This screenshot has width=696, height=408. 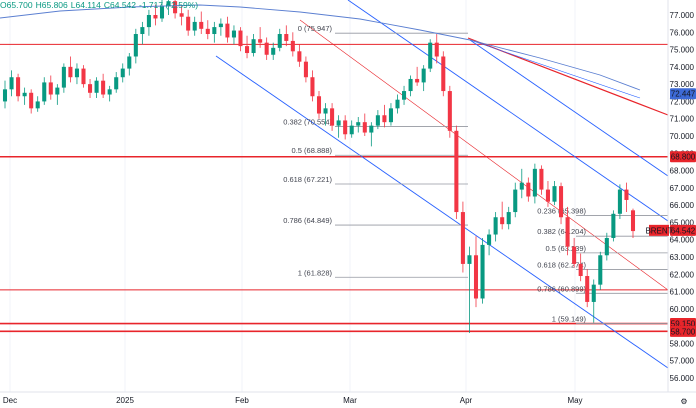 What do you see at coordinates (659, 230) in the screenshot?
I see `instrument-tag-badge` at bounding box center [659, 230].